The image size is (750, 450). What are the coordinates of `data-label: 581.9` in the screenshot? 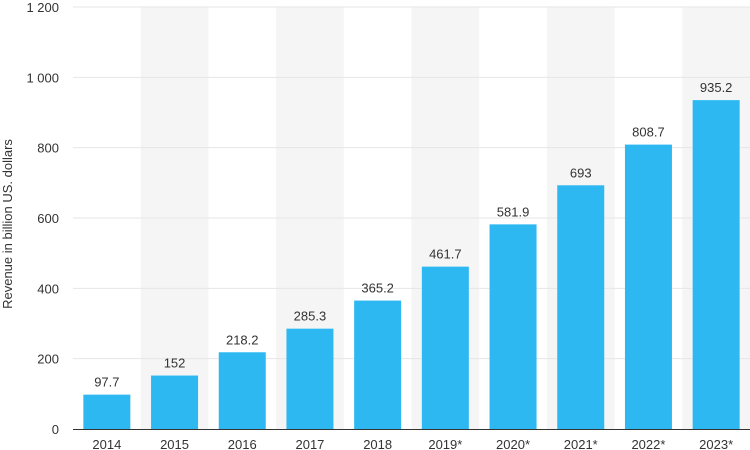 It's located at (513, 211).